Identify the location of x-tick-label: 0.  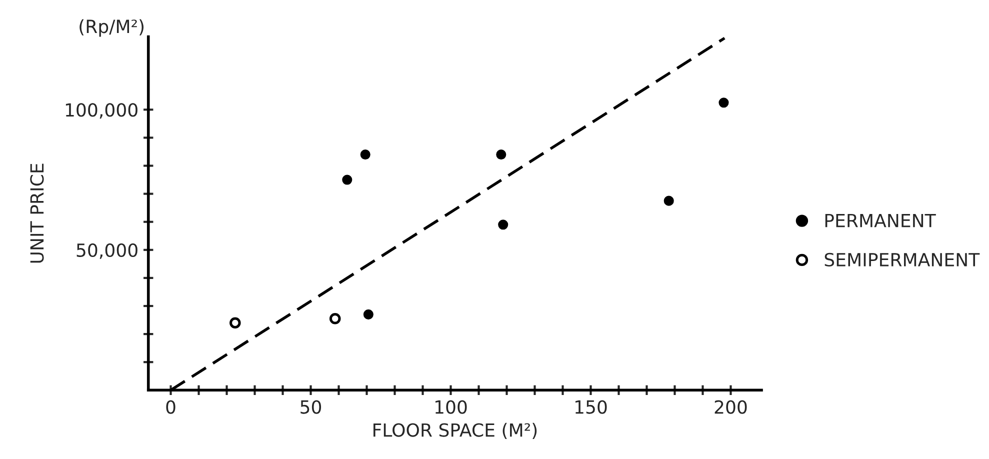
(171, 407).